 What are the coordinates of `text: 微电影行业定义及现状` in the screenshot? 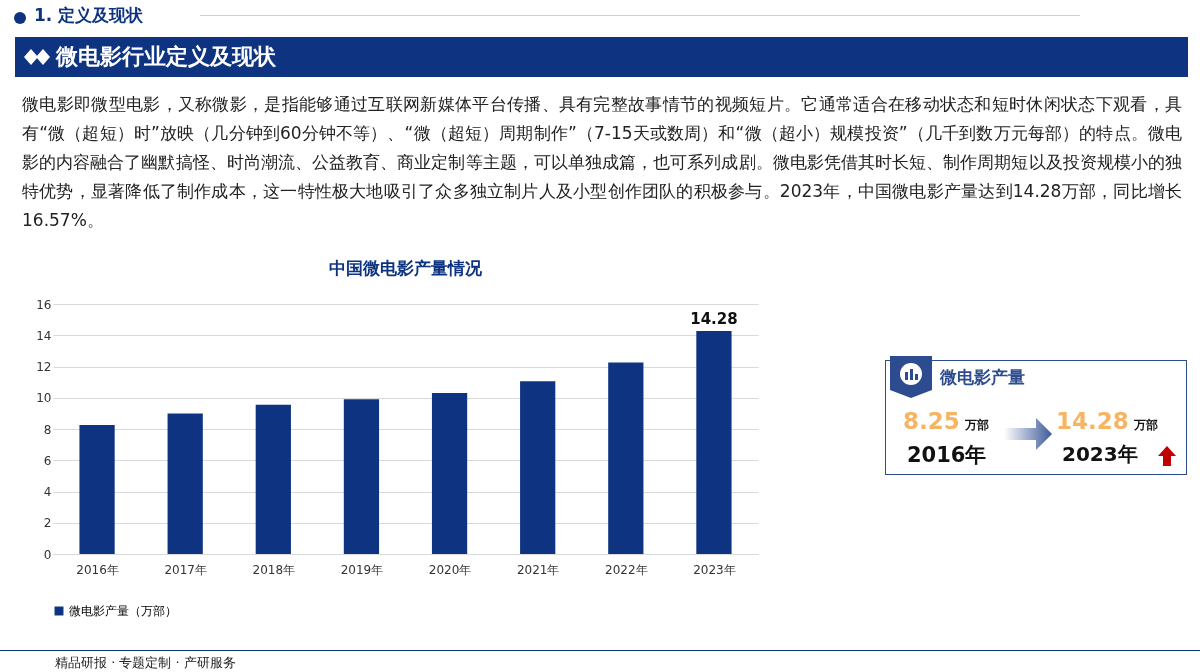 It's located at (166, 57).